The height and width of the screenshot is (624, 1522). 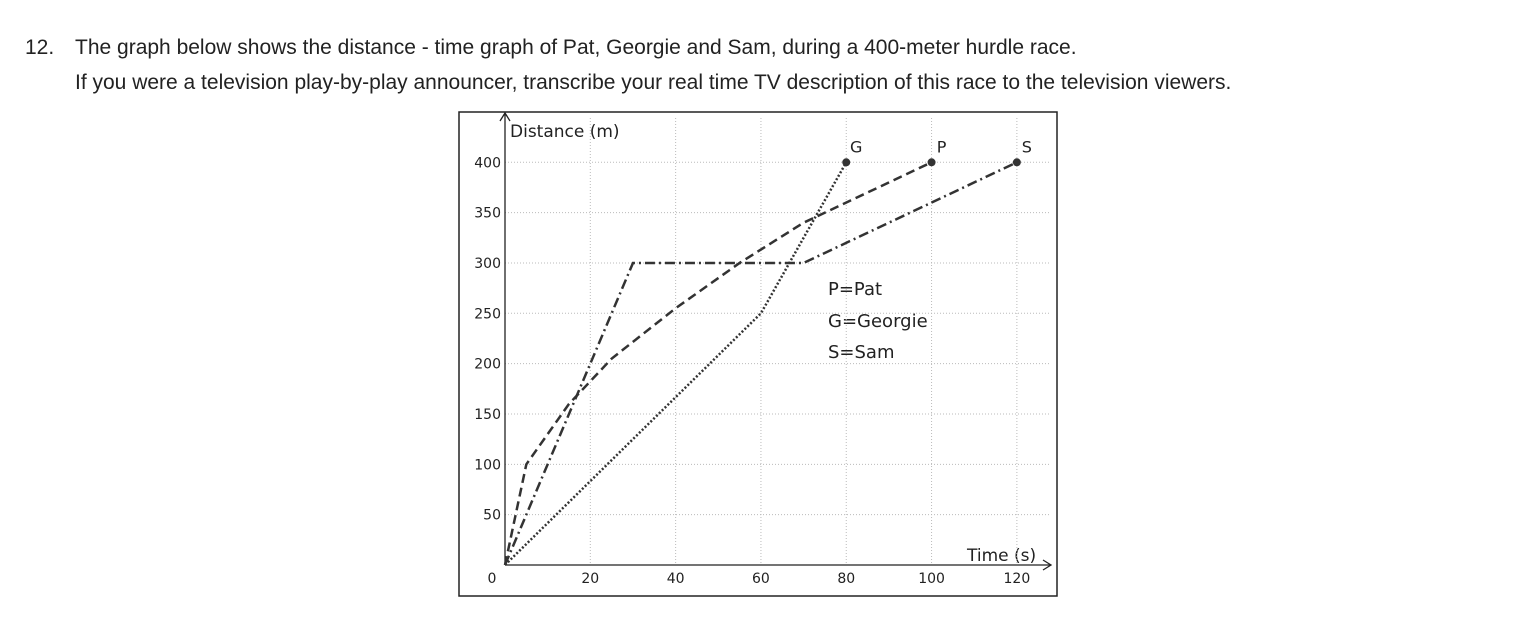 I want to click on x-tick-label: 20, so click(x=590, y=579).